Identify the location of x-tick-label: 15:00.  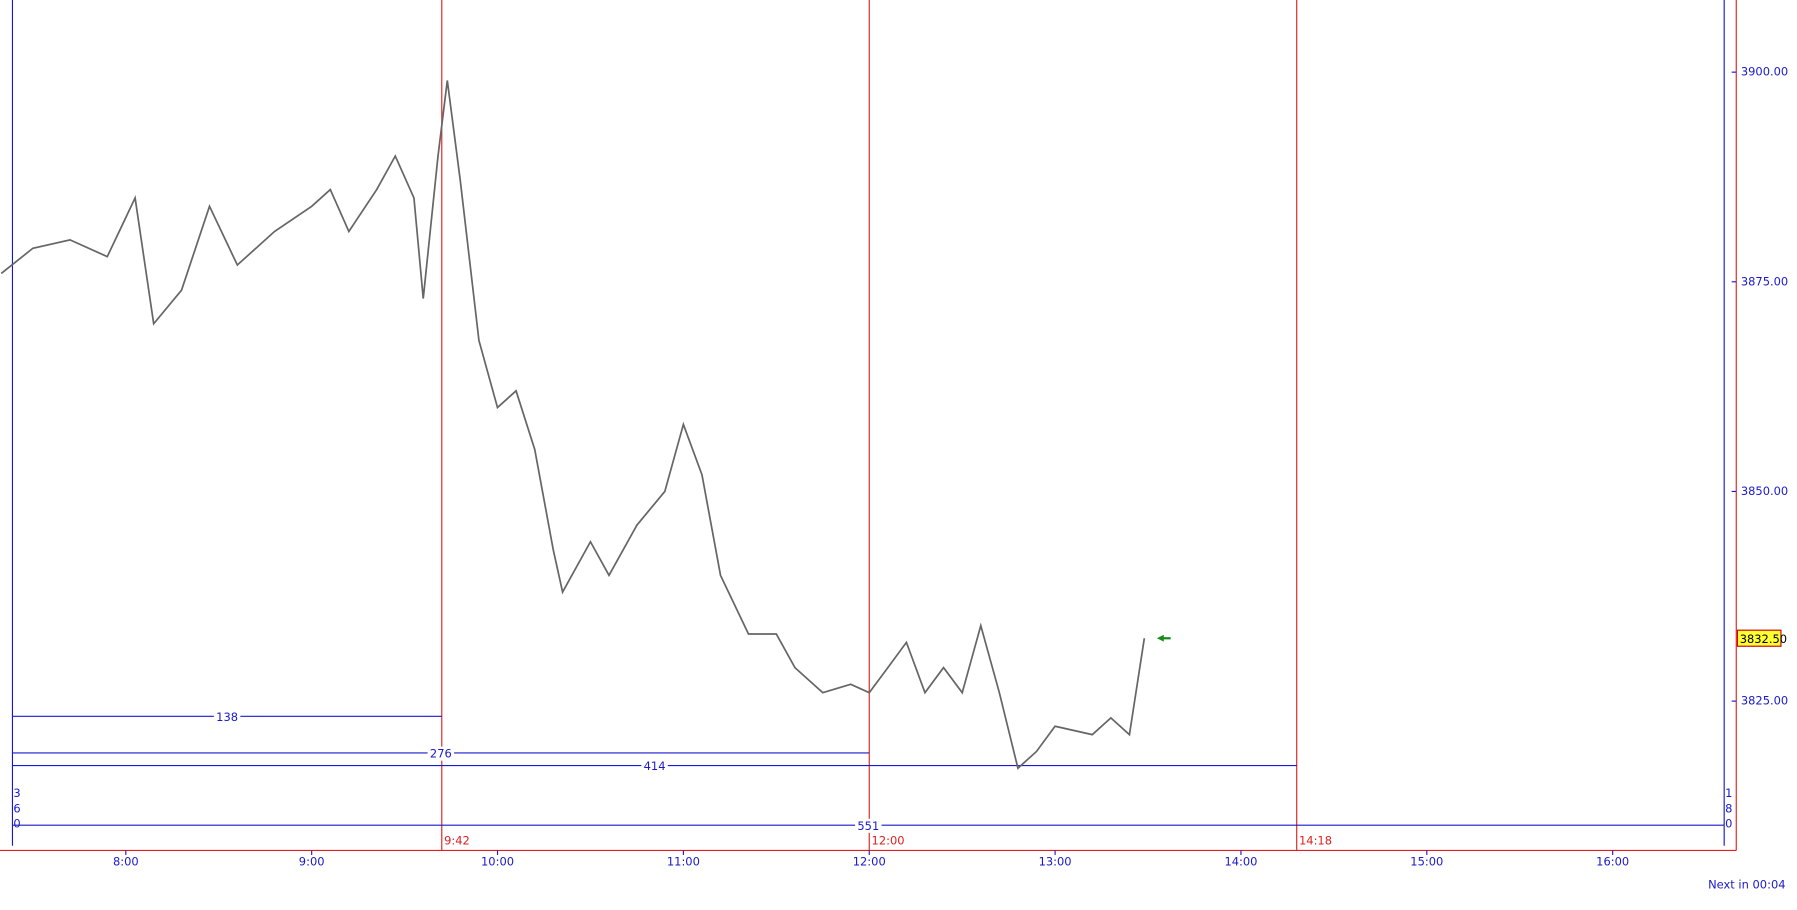
(1426, 861).